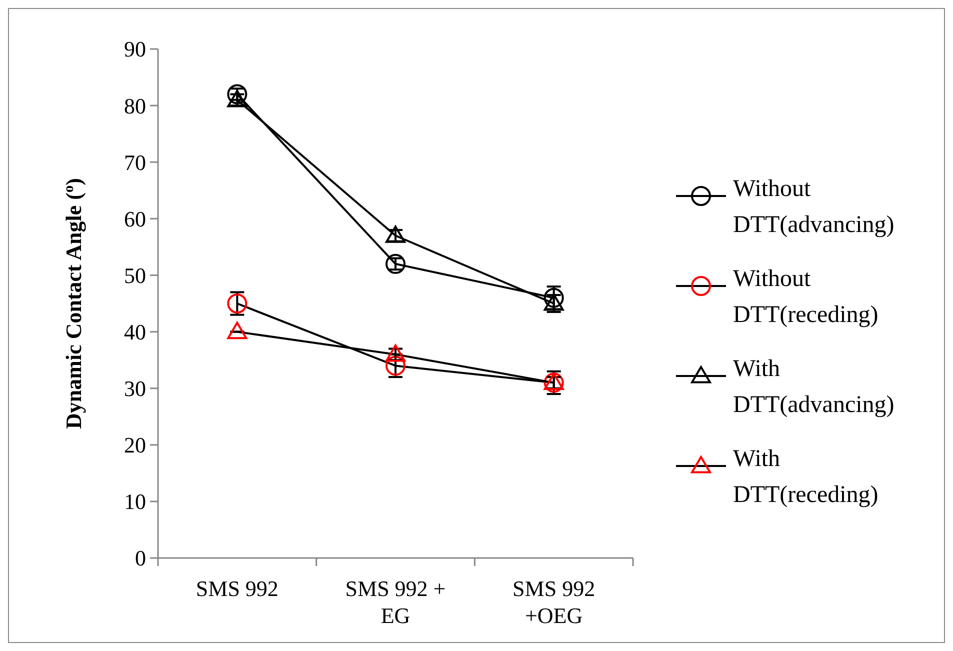  I want to click on y-tick-label: 80, so click(135, 105).